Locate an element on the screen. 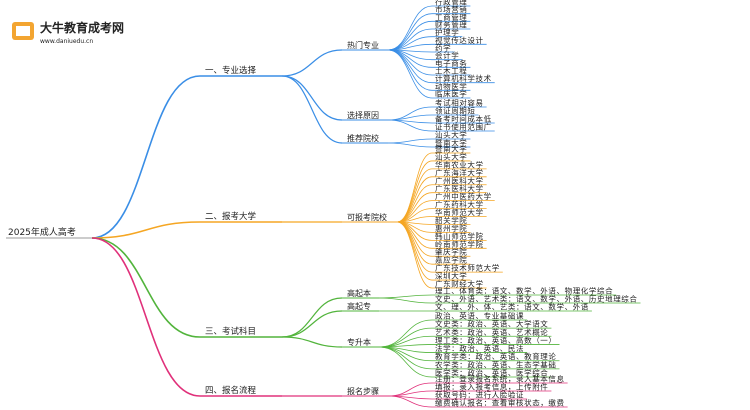 Image resolution: width=750 pixels, height=410 pixels. item-label: 市场营销 is located at coordinates (451, 9).